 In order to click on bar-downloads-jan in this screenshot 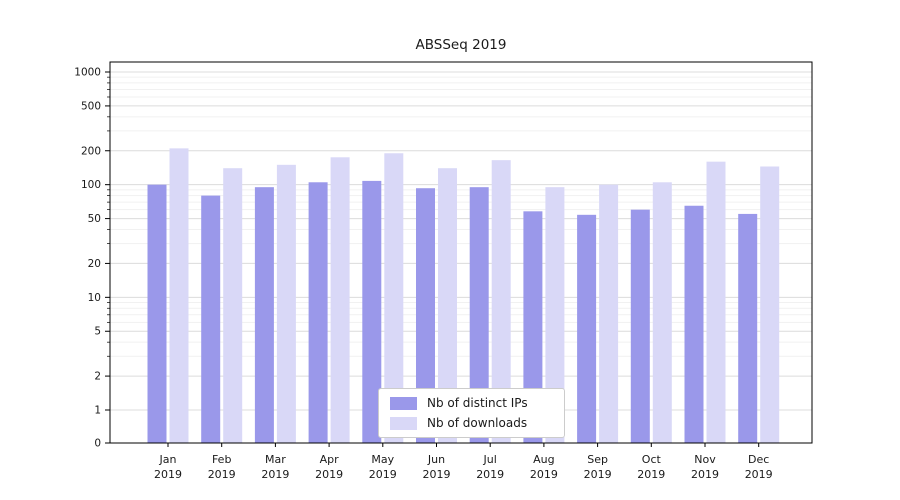, I will do `click(179, 296)`.